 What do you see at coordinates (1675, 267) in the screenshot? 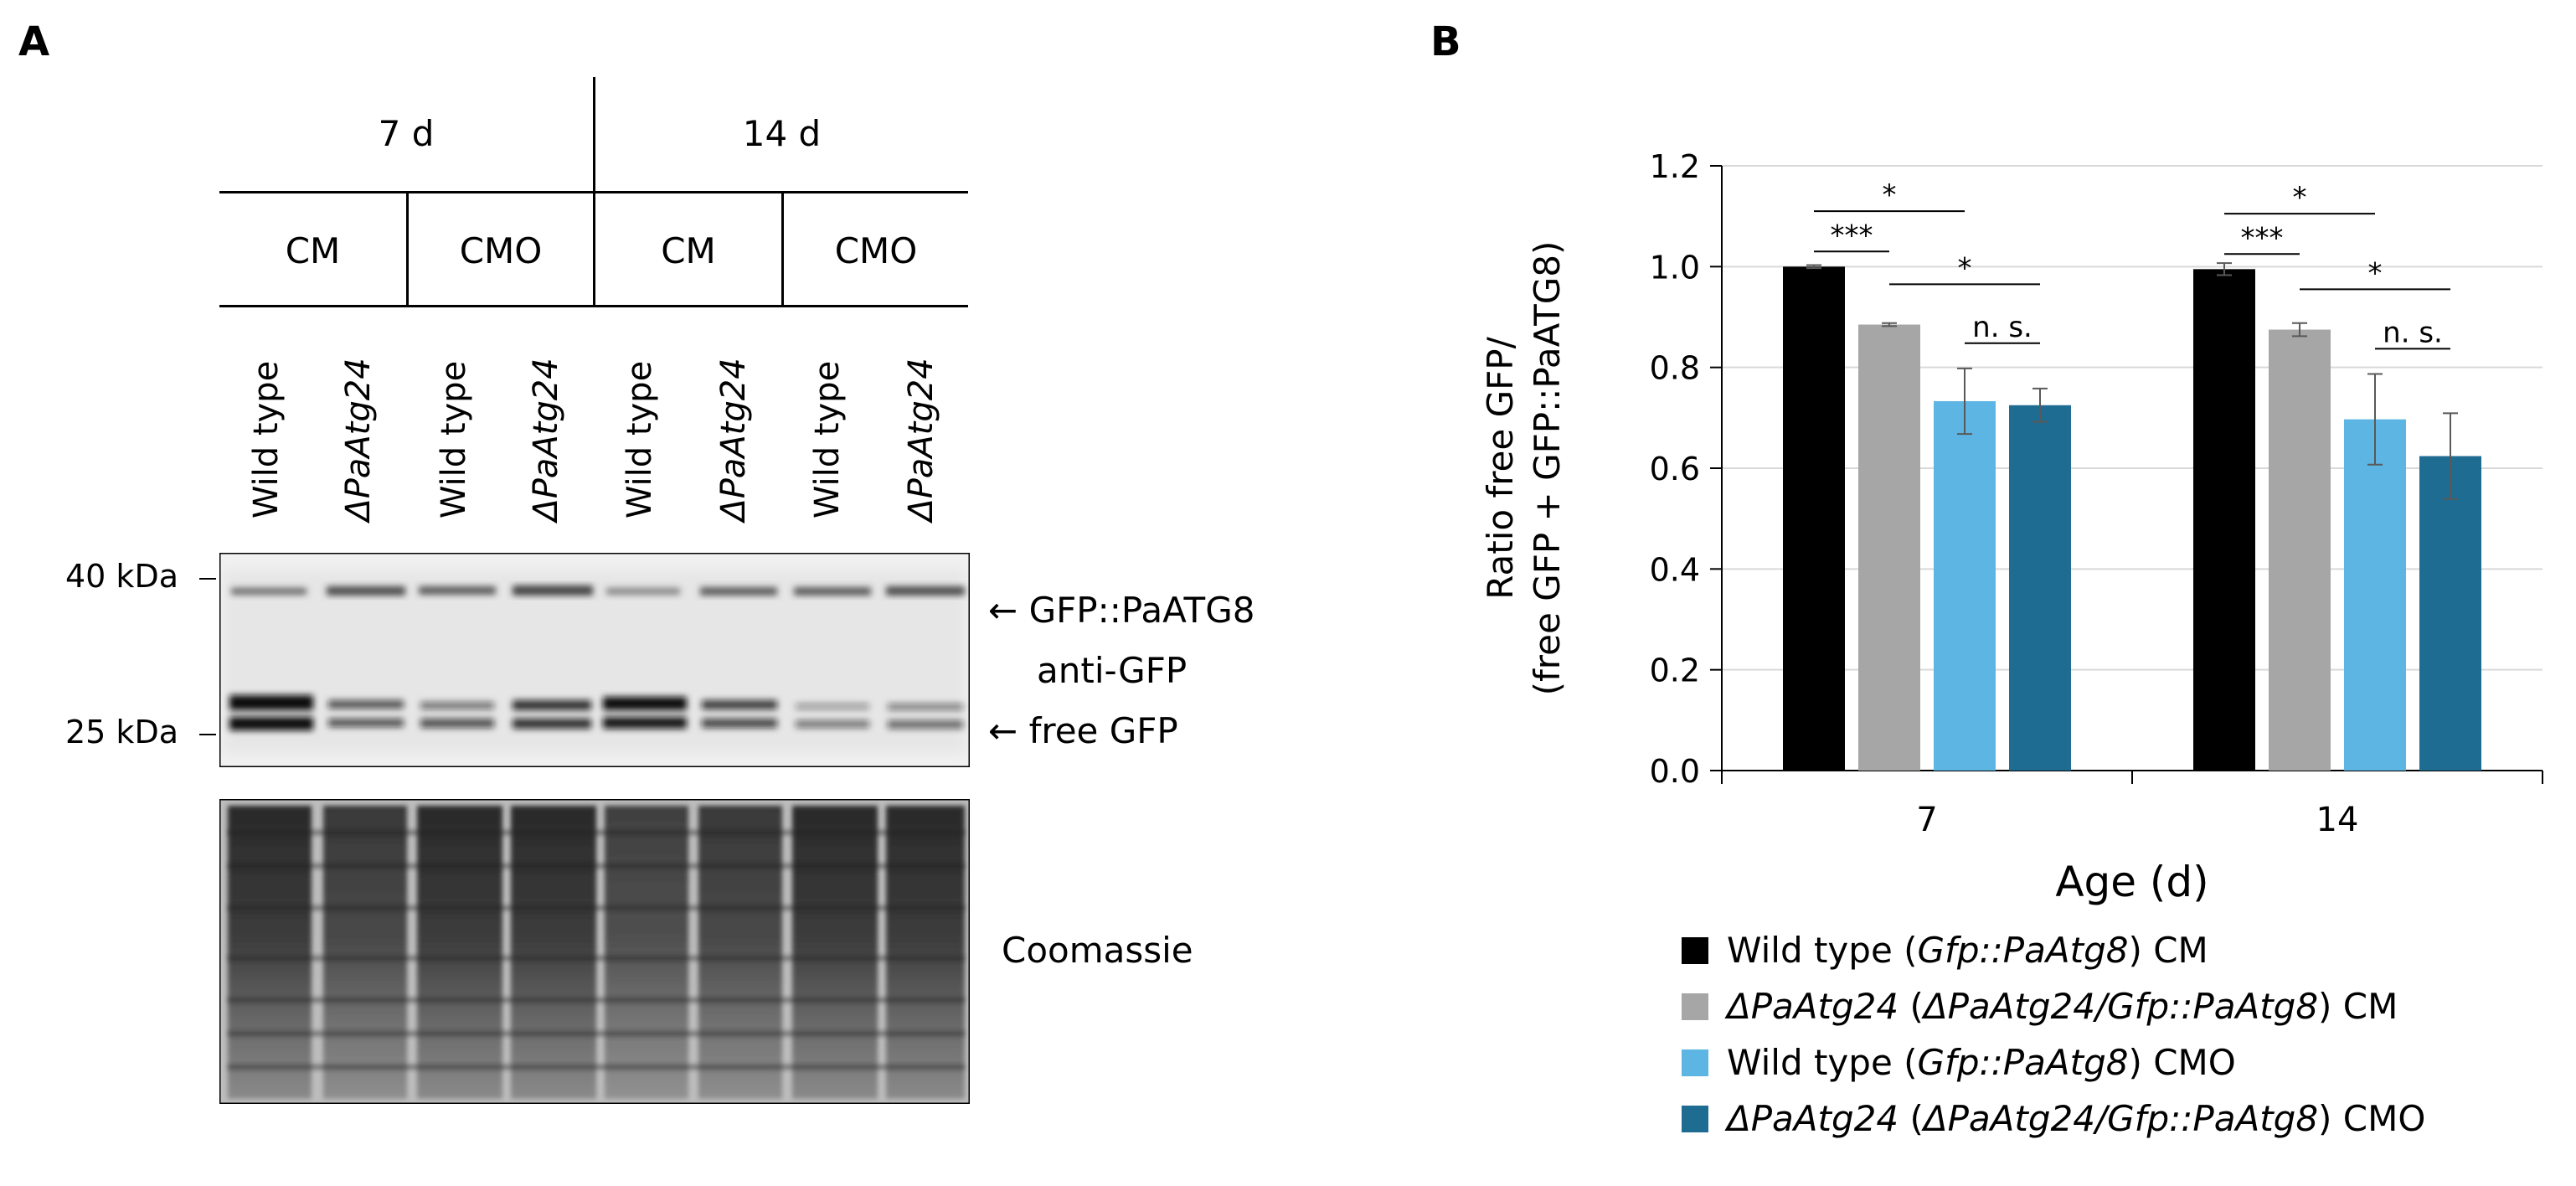
I see `y-tick-label: 1.0` at bounding box center [1675, 267].